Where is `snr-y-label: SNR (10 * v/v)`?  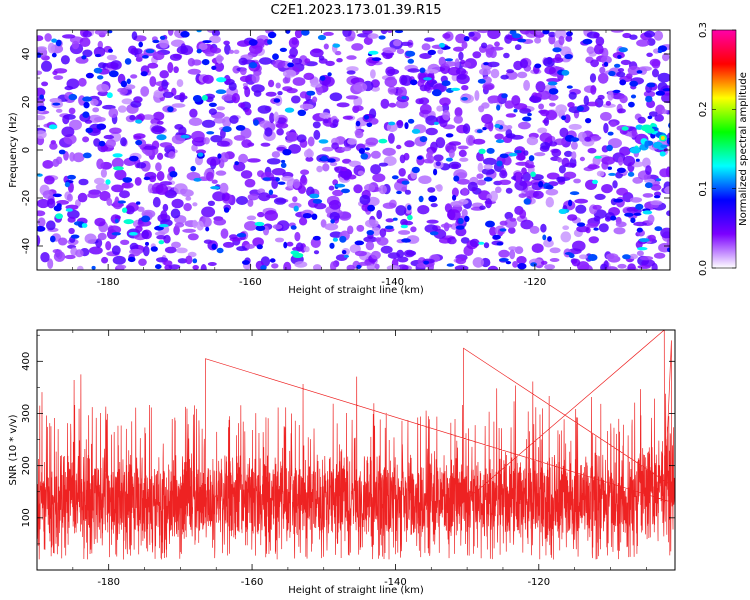 snr-y-label: SNR (10 * v/v) is located at coordinates (13, 449).